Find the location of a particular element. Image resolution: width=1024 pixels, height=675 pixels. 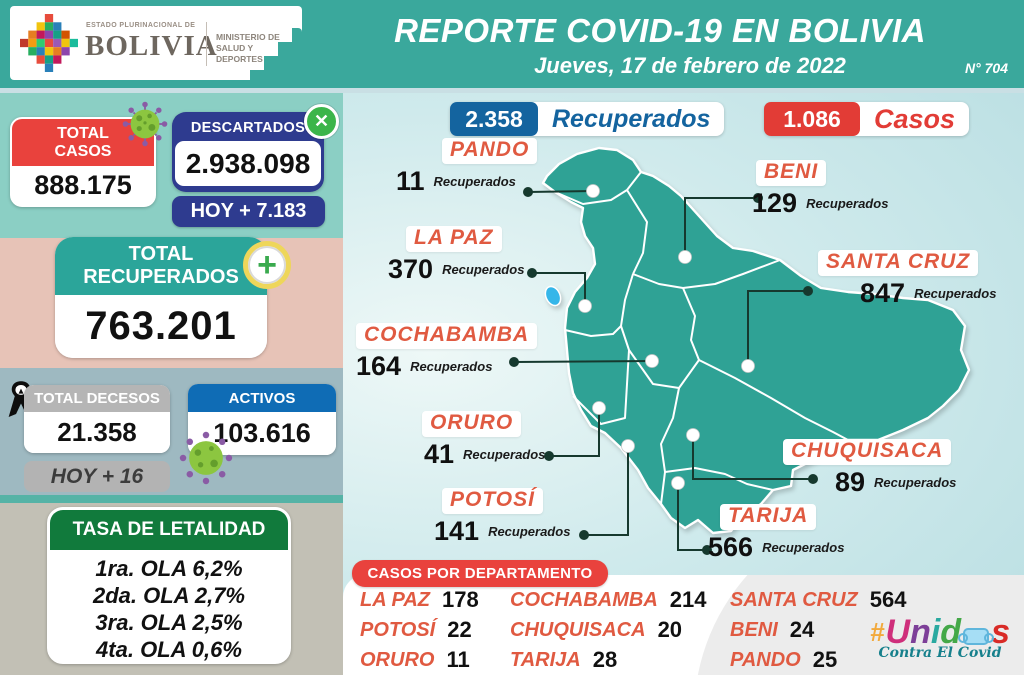

total-recovered-value: 763.201 is located at coordinates (161, 326).